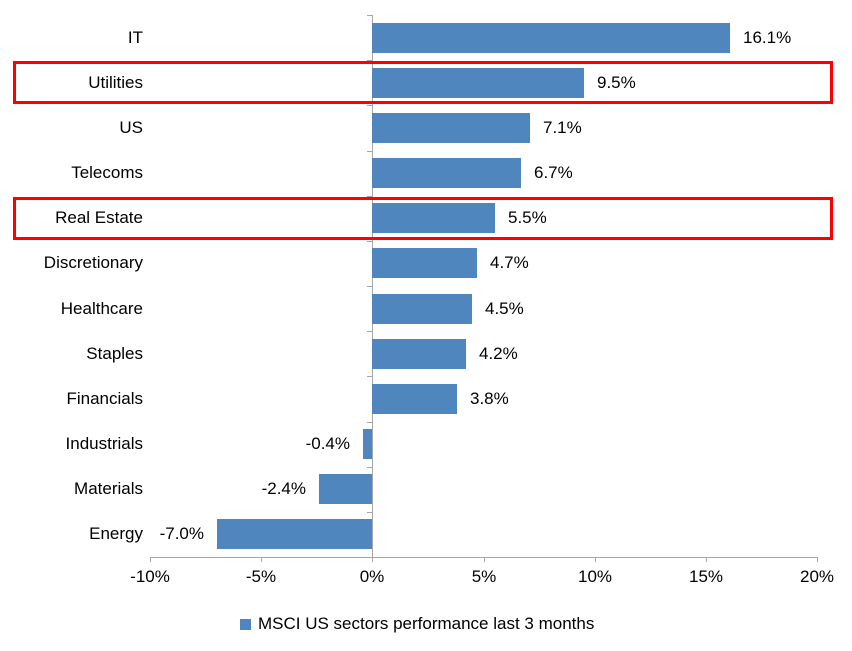 The image size is (852, 651). Describe the element at coordinates (767, 37) in the screenshot. I see `value-label: 16.1%` at that location.